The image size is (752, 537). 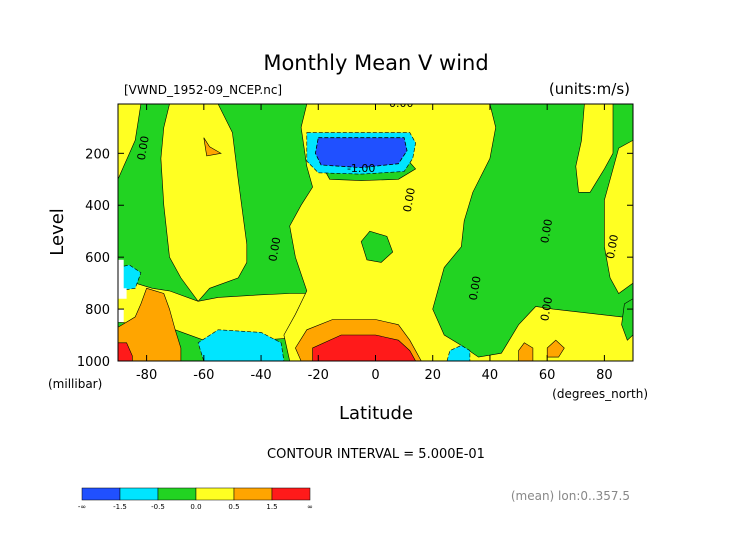 What do you see at coordinates (57, 232) in the screenshot?
I see `y-axis-label: Level` at bounding box center [57, 232].